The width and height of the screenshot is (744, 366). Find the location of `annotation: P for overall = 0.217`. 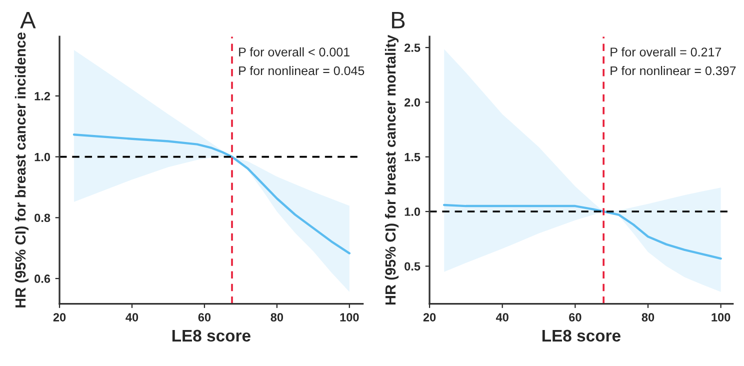

annotation: P for overall = 0.217 is located at coordinates (666, 51).